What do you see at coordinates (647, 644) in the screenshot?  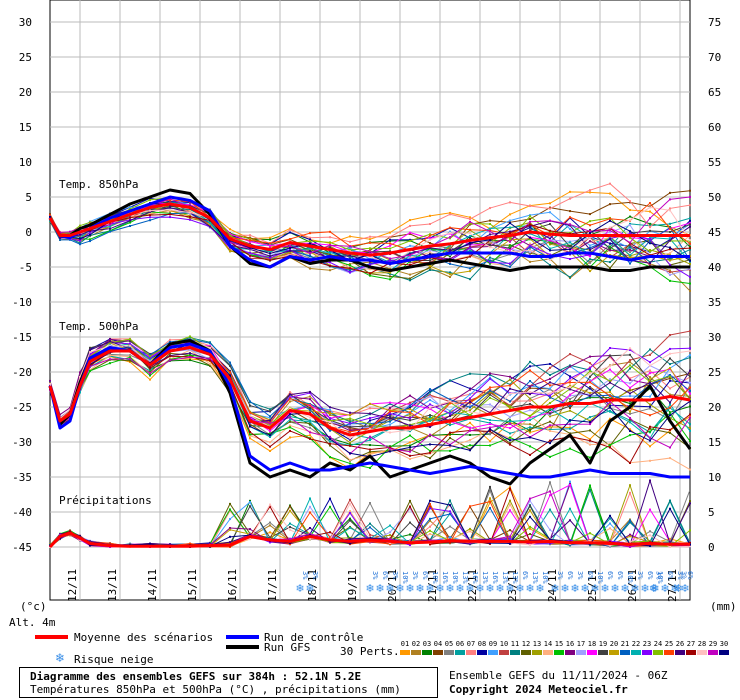 I see `legend-pert-number: 23` at bounding box center [647, 644].